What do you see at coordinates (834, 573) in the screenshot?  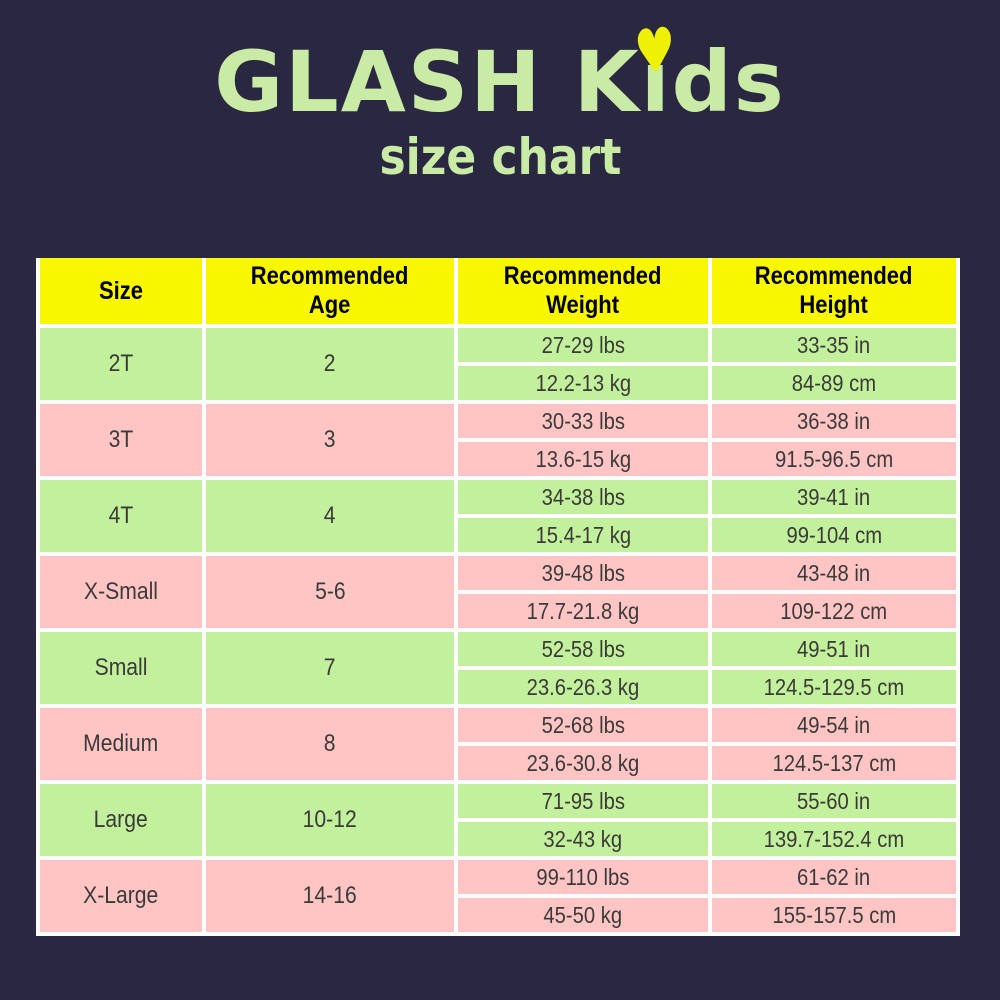 I see `cell-height-in: 43-48 in` at bounding box center [834, 573].